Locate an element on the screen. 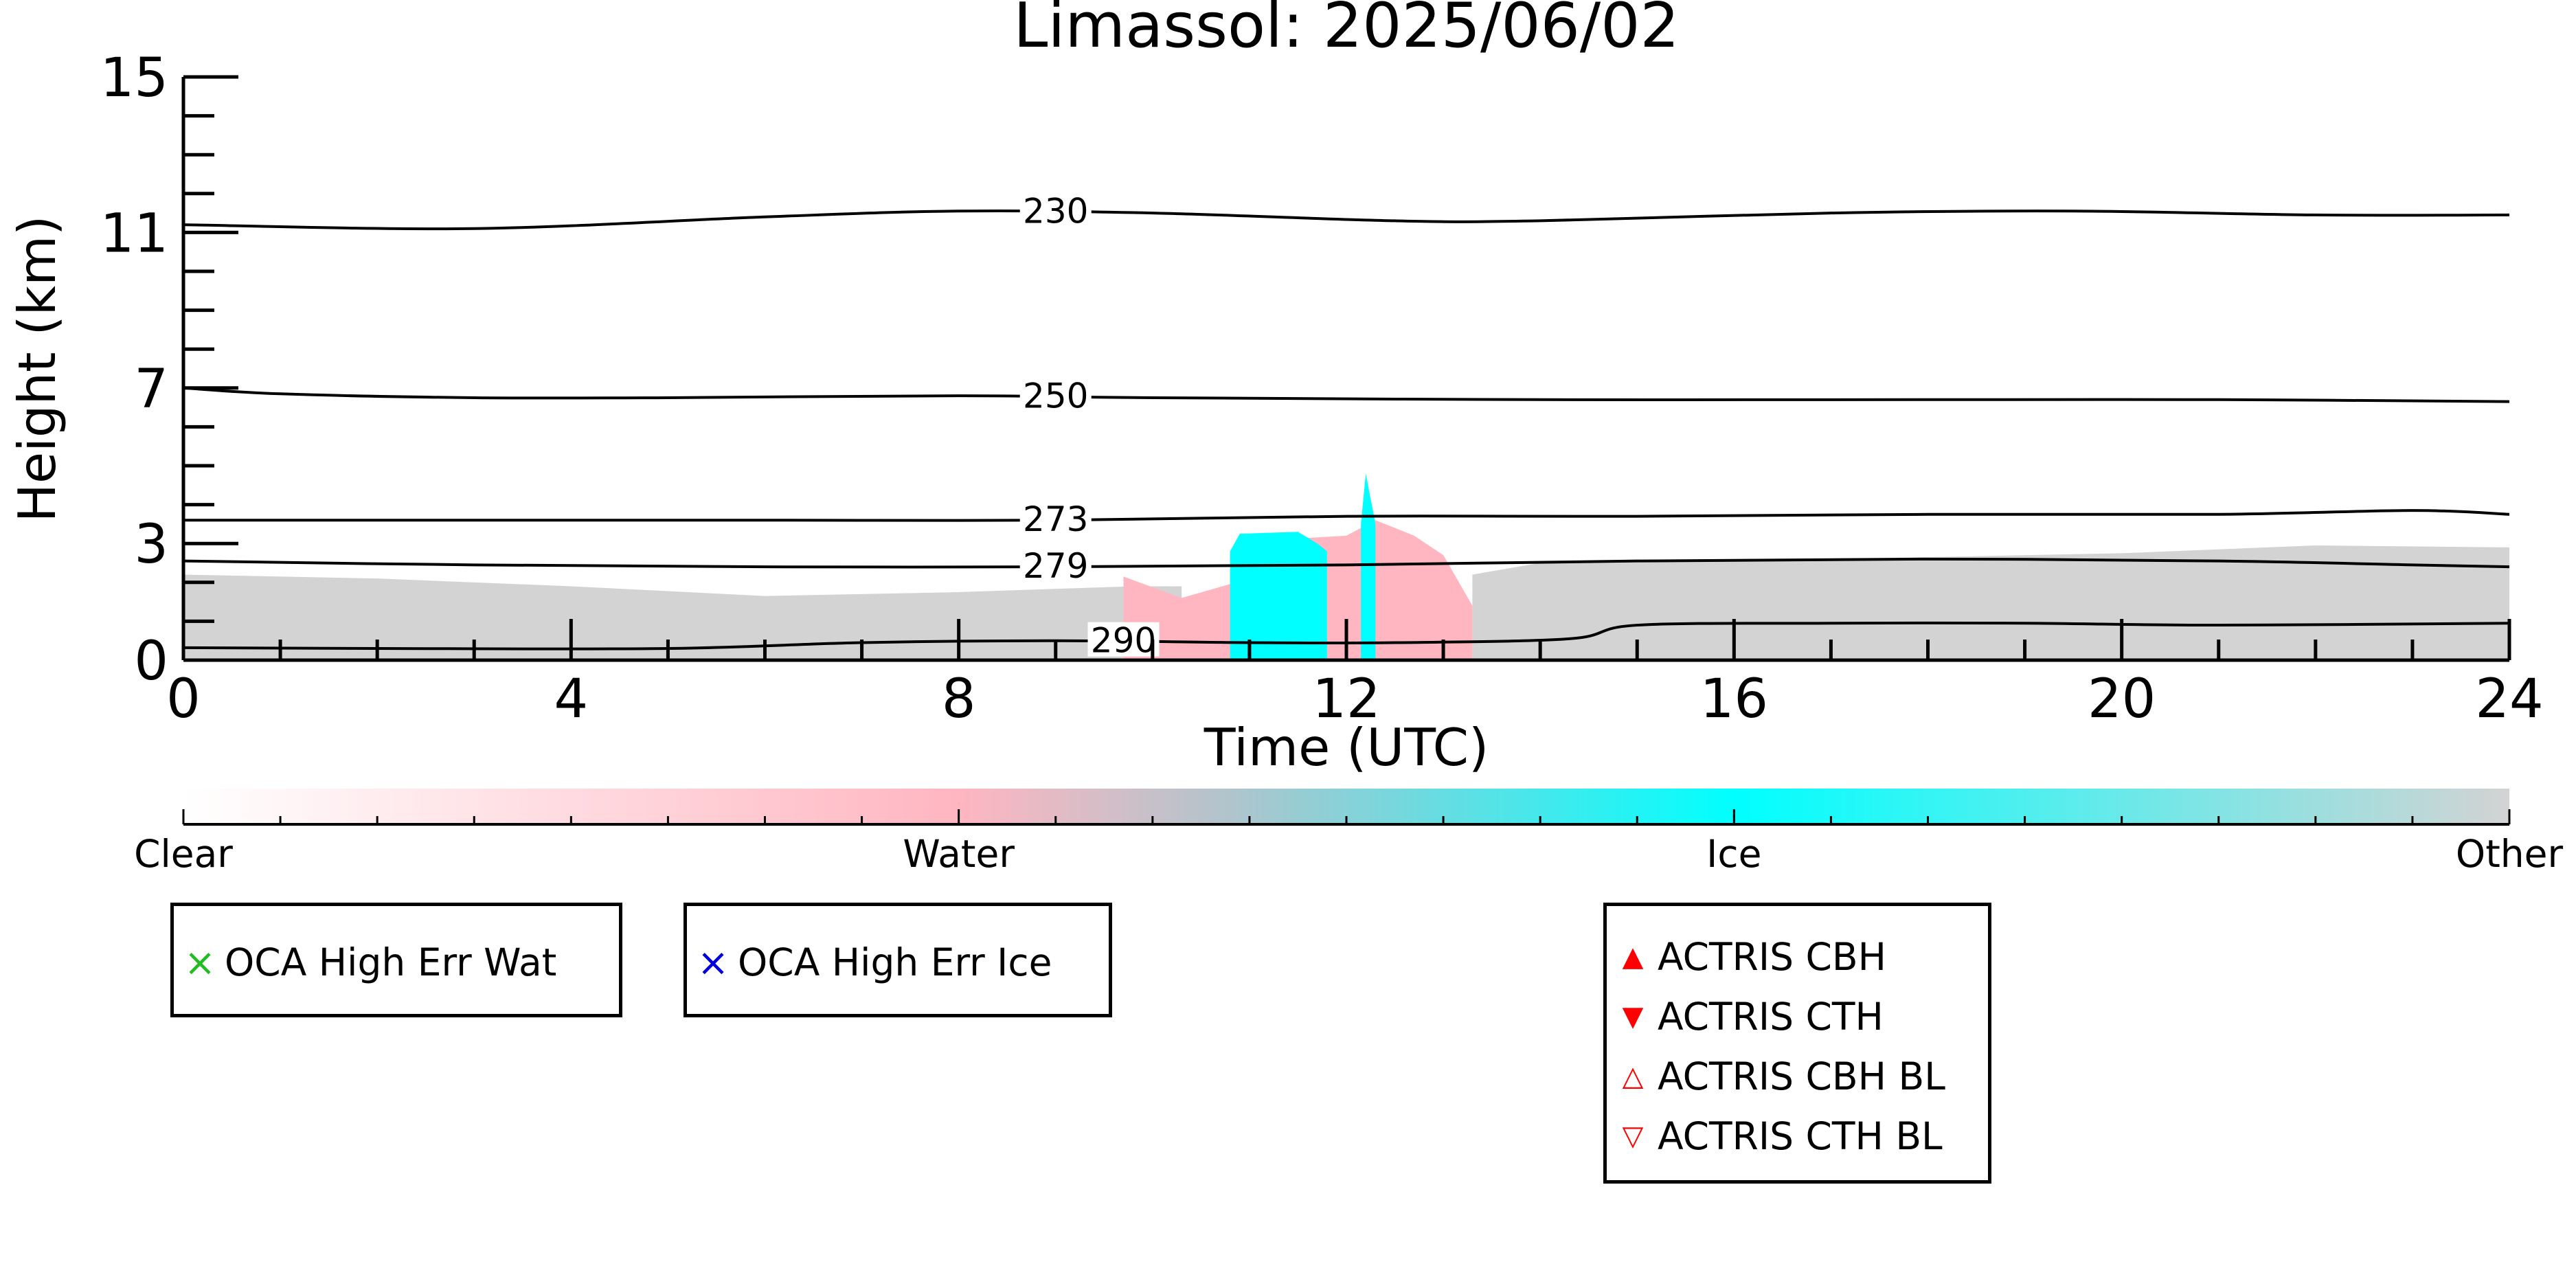  x-tick-label: 4 is located at coordinates (571, 699).